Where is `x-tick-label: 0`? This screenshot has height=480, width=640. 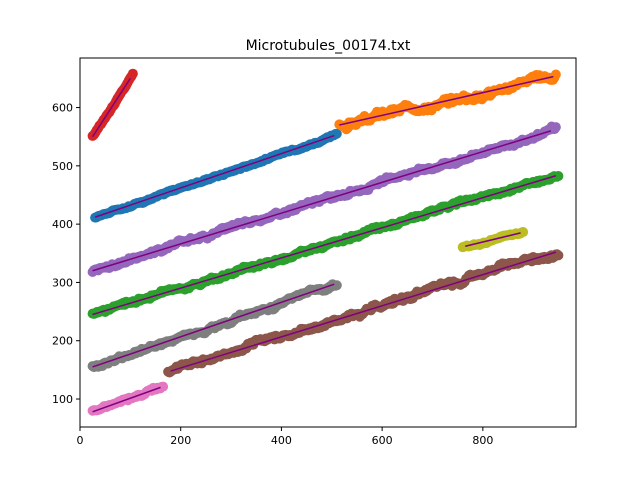
x-tick-label: 0 is located at coordinates (80, 440).